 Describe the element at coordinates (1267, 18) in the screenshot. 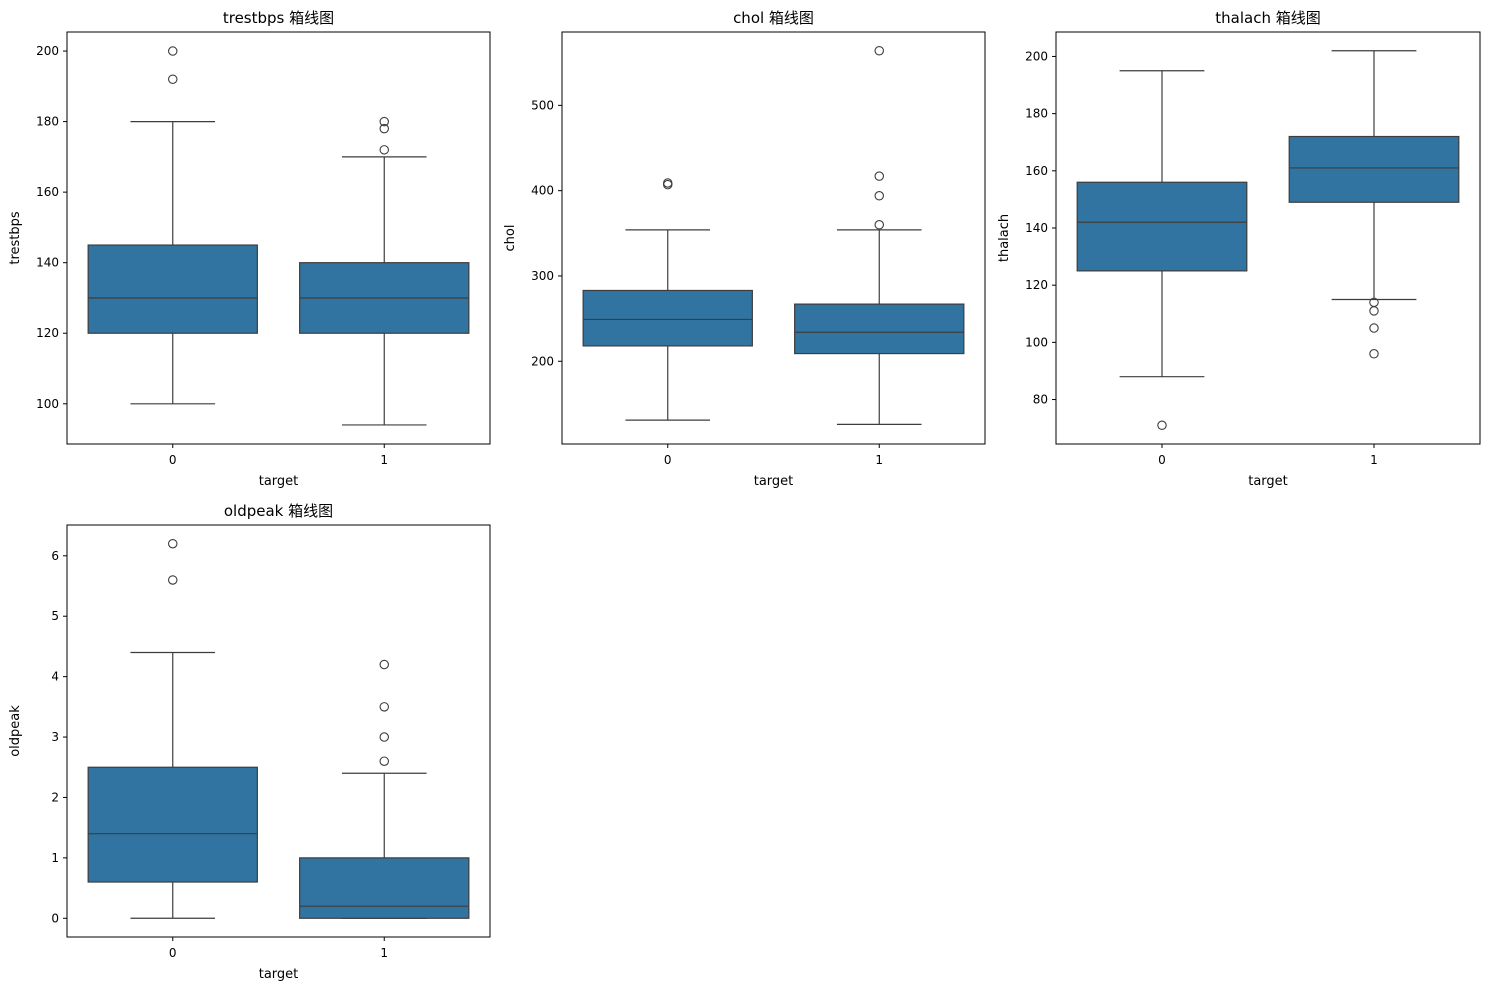

I see `chart-title: thalach 箱线图` at that location.